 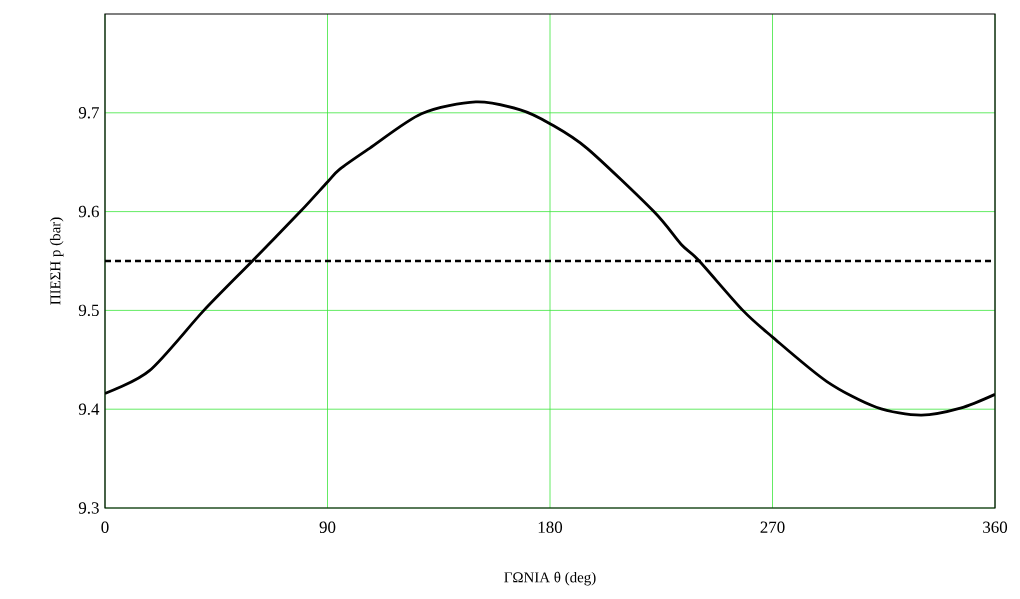 I want to click on x-tick-label: 90, so click(x=327, y=527).